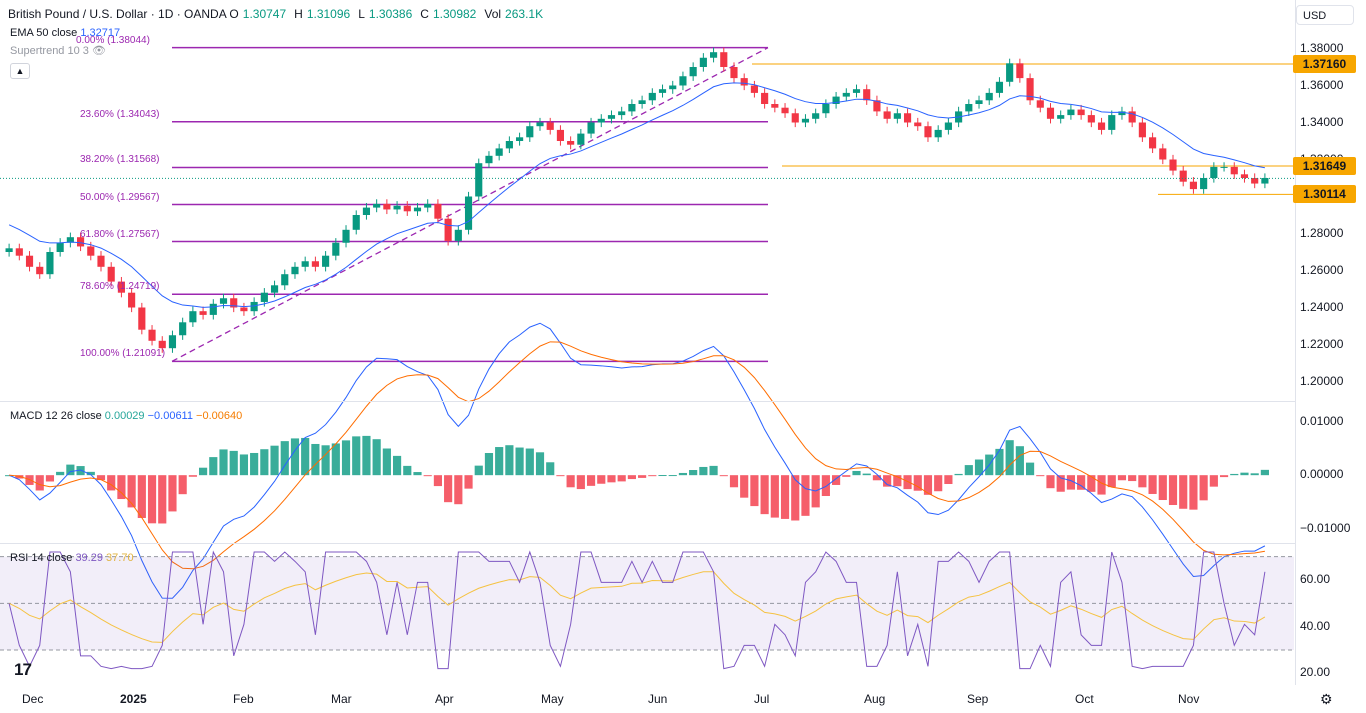 This screenshot has height=713, width=1366. What do you see at coordinates (20, 71) in the screenshot?
I see `collapse-legend-button: ▲` at bounding box center [20, 71].